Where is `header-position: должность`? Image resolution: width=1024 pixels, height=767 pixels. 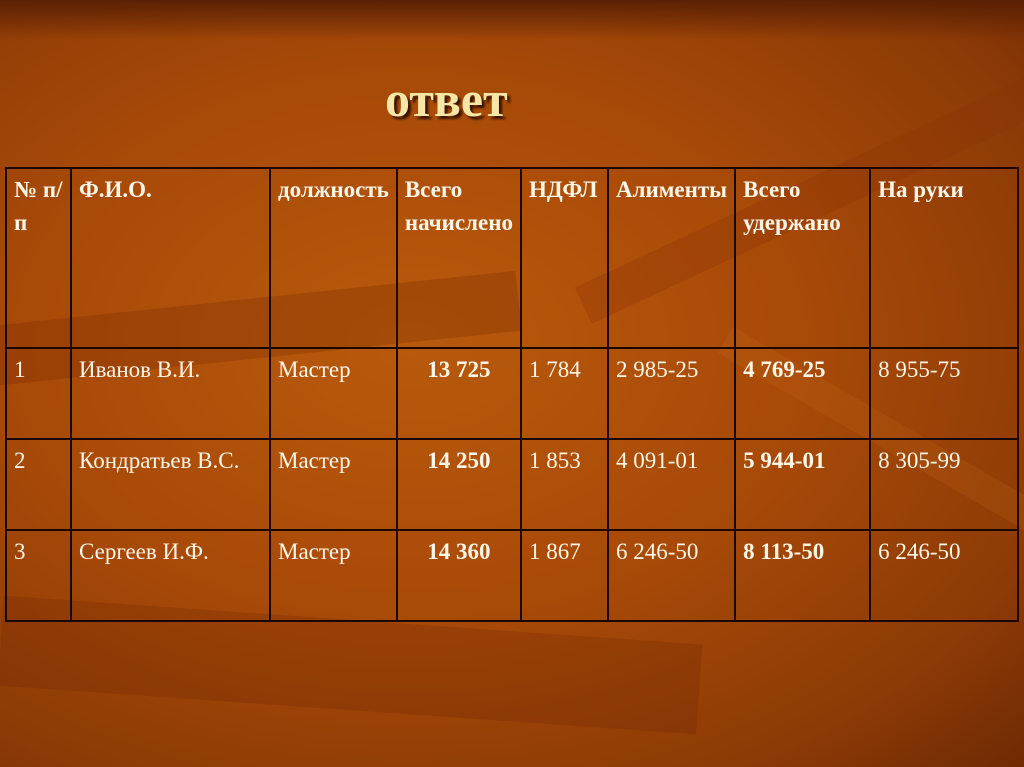
header-position: должность is located at coordinates (333, 258).